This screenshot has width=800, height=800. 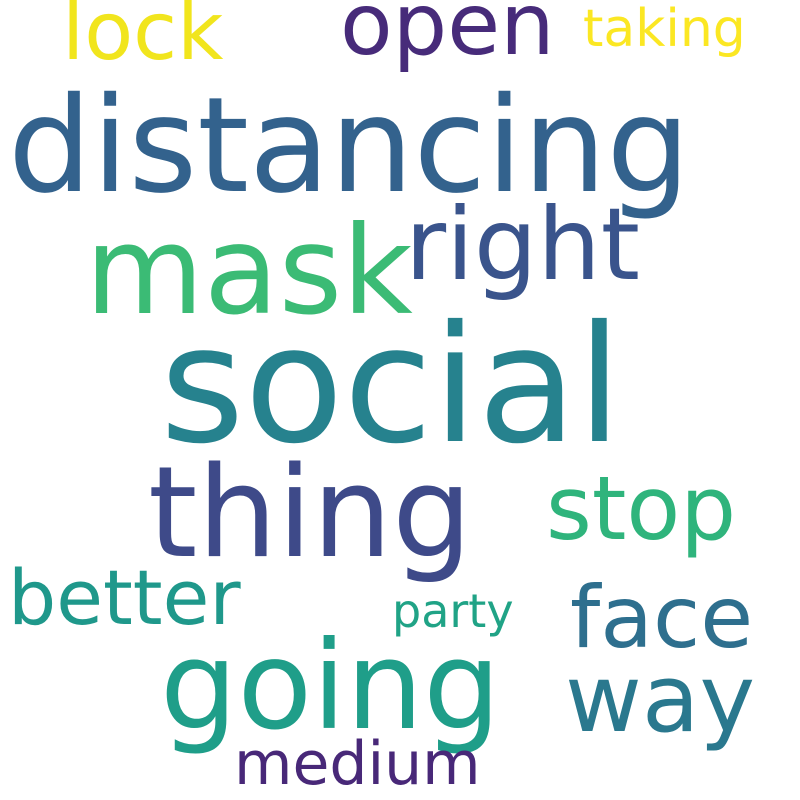 What do you see at coordinates (310, 512) in the screenshot?
I see `word-thing: thing` at bounding box center [310, 512].